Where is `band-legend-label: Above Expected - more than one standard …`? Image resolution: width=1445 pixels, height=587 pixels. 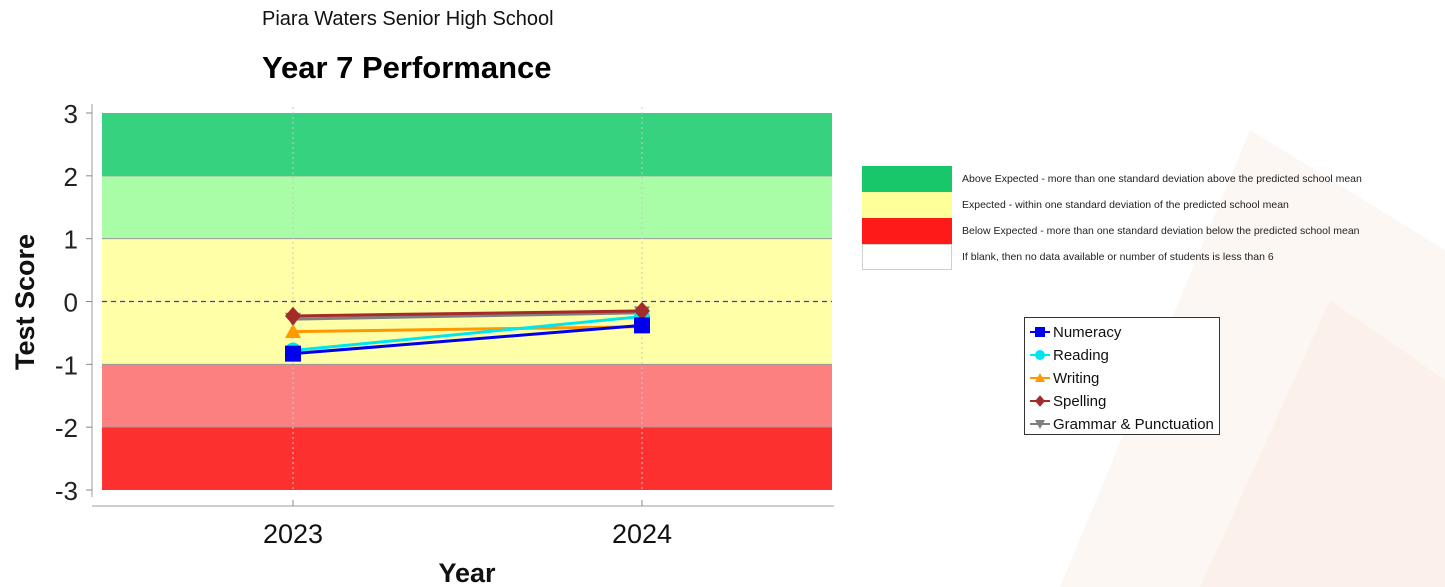 band-legend-label: Above Expected - more than one standard … is located at coordinates (1162, 179).